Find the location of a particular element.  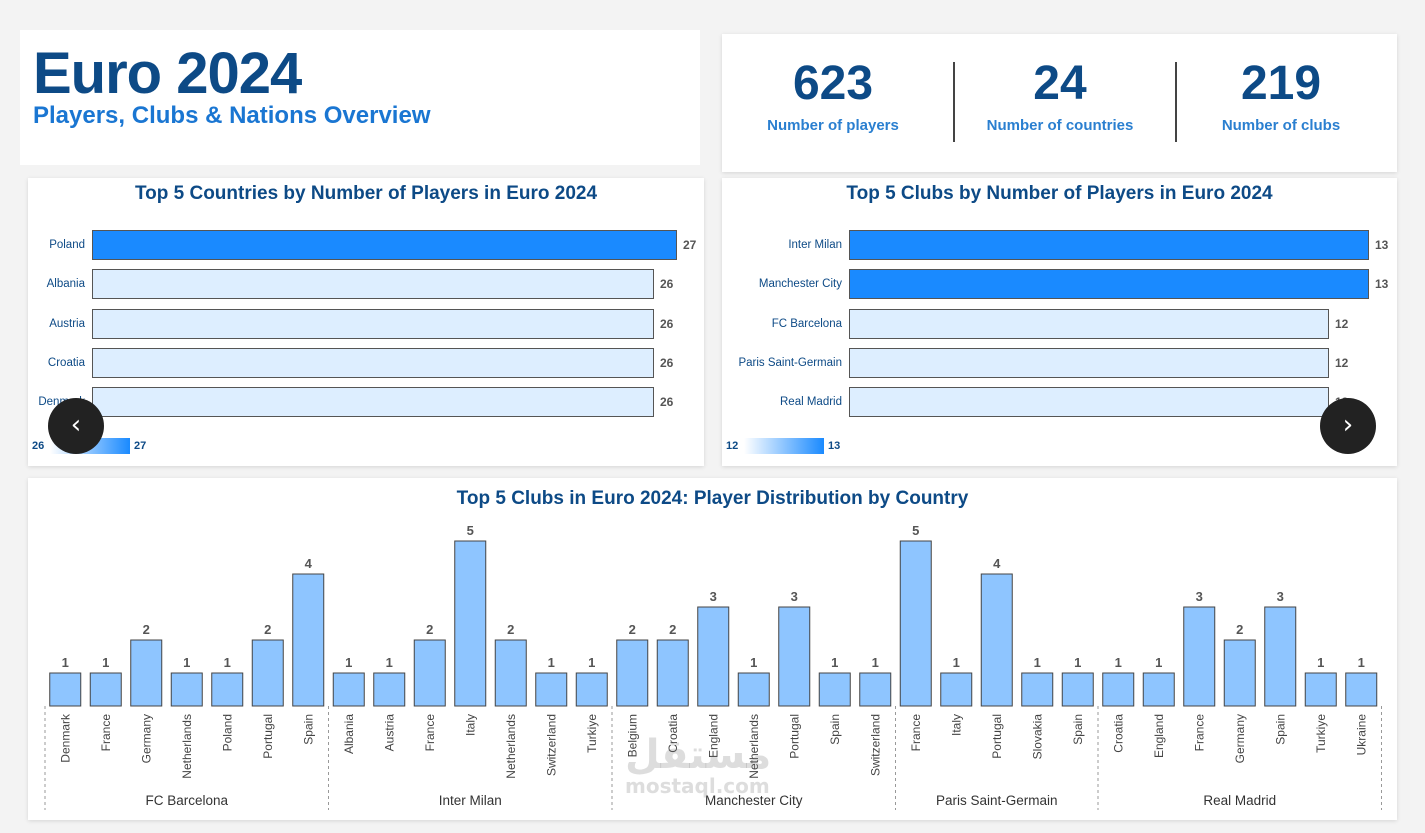

kpi-players: 623 Number of players is located at coordinates (833, 95).